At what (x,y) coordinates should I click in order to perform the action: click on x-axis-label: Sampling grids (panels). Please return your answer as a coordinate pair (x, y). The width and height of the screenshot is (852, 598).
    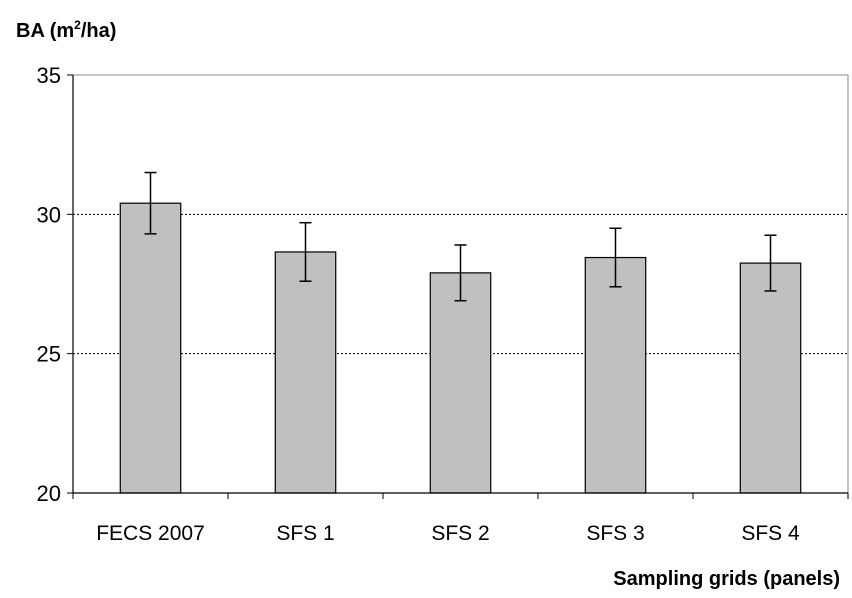
    Looking at the image, I should click on (726, 579).